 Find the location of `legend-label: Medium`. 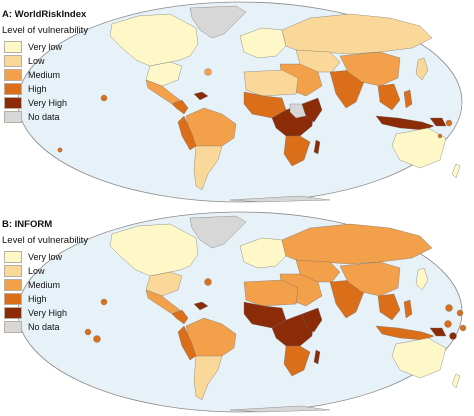

legend-label: Medium is located at coordinates (44, 285).